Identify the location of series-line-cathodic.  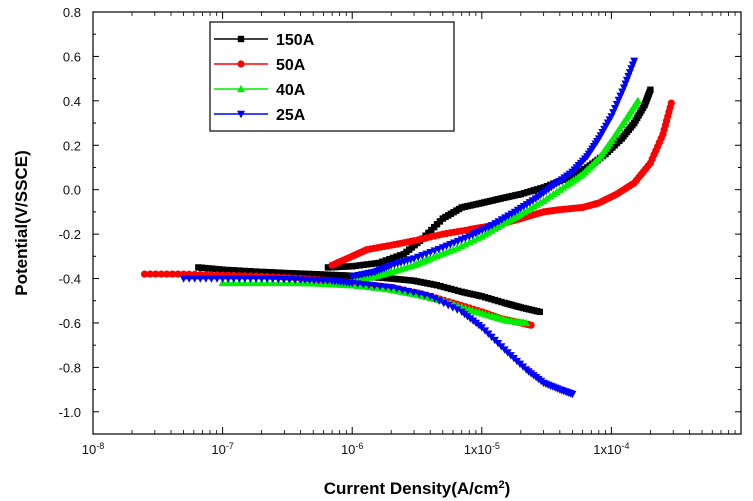
(378, 336).